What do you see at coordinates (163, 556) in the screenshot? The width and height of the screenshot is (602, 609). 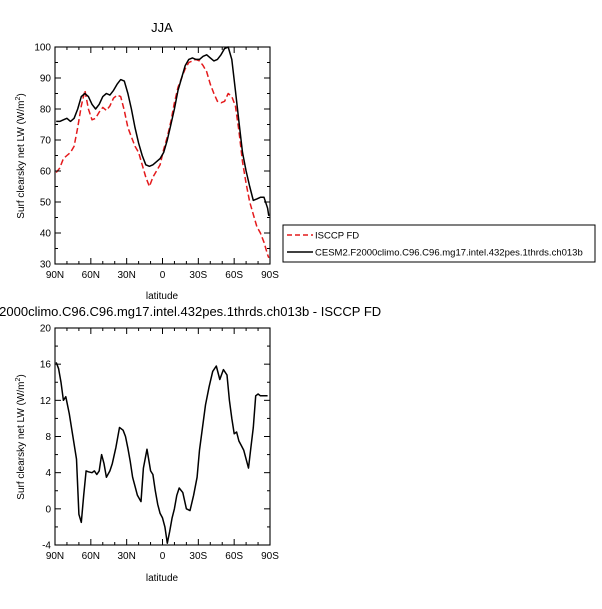 I see `bottom-x-tick-label: 0` at bounding box center [163, 556].